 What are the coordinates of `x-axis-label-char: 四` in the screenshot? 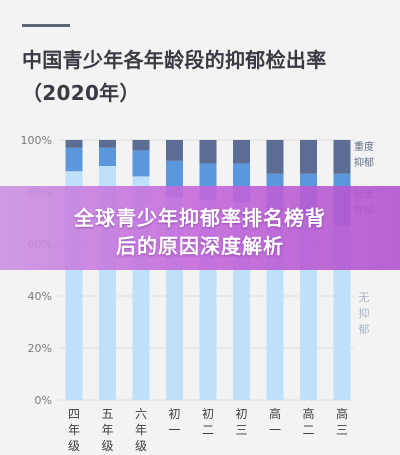 It's located at (73, 414).